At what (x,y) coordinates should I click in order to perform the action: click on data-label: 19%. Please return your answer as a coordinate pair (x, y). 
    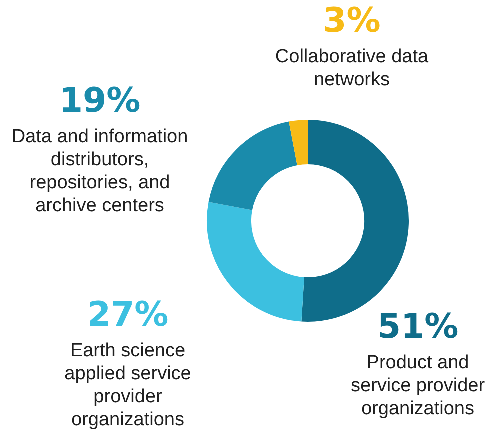
    Looking at the image, I should click on (100, 100).